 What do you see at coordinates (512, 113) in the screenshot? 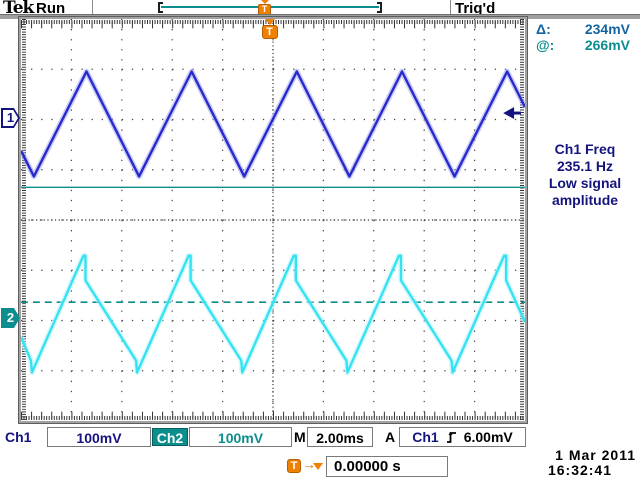
I see `trigger-level-arrow-icon` at bounding box center [512, 113].